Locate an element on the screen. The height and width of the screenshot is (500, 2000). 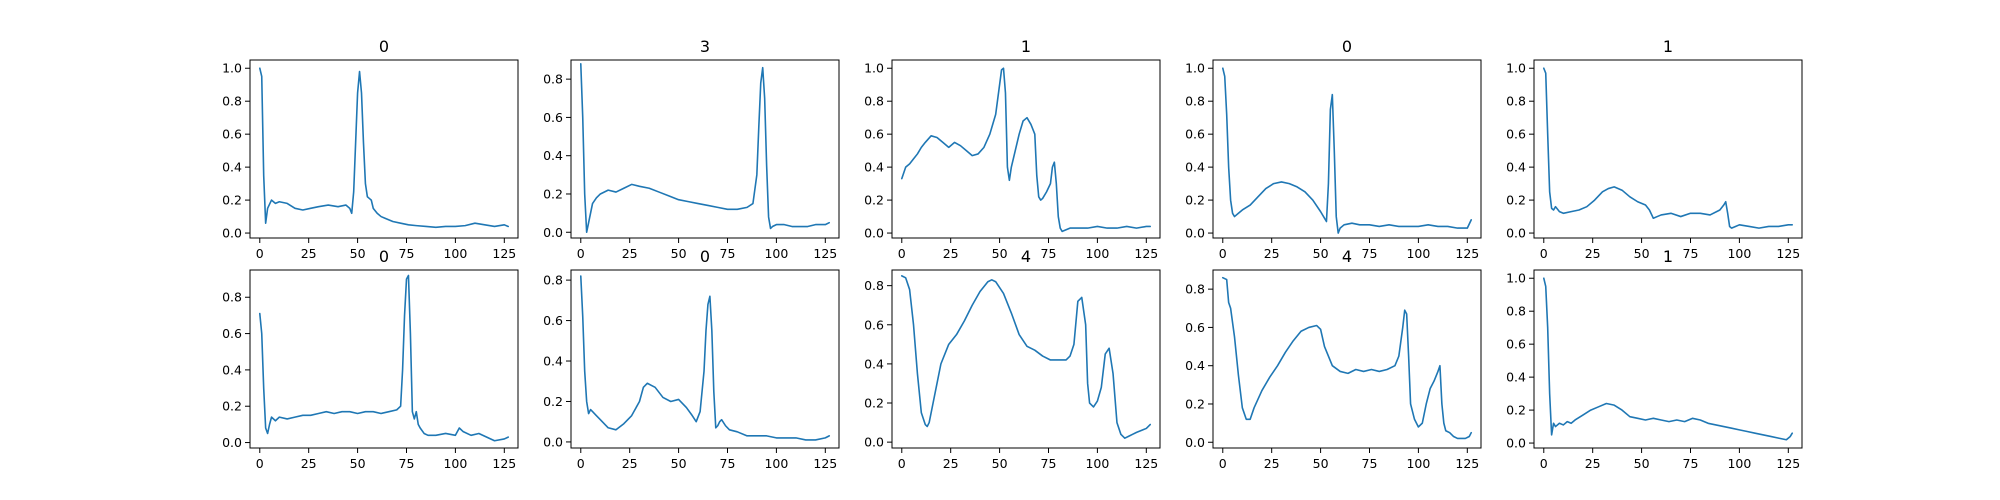
subplot-7: 0 25 50 75 100 125 0.0 0.2 0.4 0.6 0.8 0 is located at coordinates (691, 359).